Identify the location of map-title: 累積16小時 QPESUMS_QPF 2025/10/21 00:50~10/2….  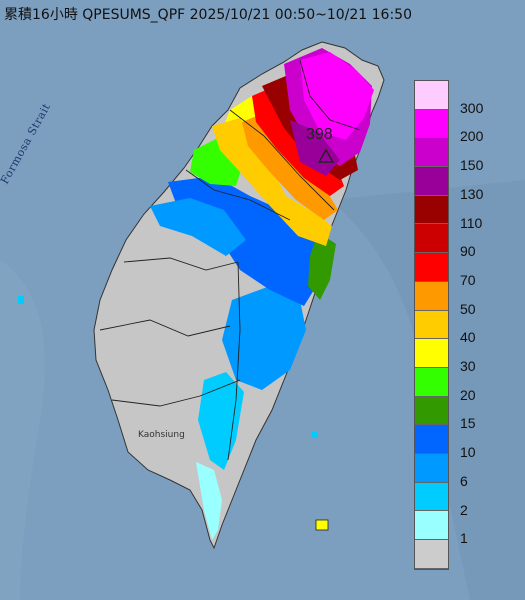
(208, 15).